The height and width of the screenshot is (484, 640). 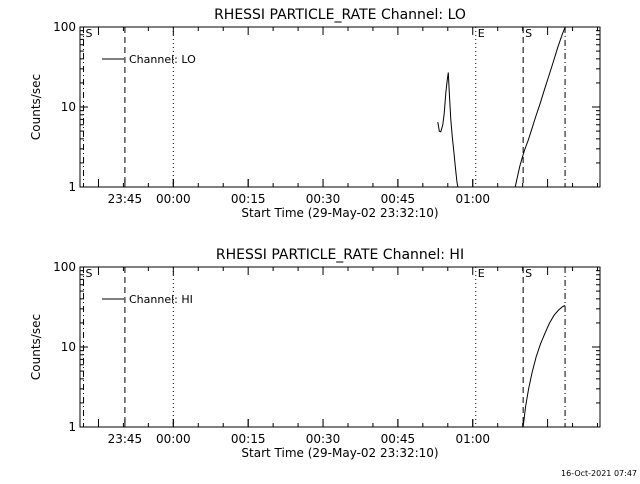 I want to click on chart-title: RHESSI PARTICLE_RATE Channel: LO, so click(x=340, y=15).